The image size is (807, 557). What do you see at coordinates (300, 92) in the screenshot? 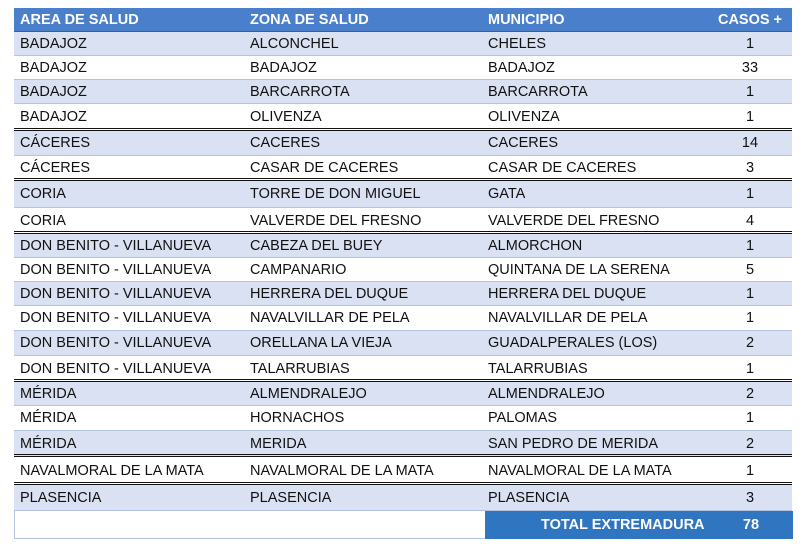
I see `zona-cell: BARCARROTA` at bounding box center [300, 92].